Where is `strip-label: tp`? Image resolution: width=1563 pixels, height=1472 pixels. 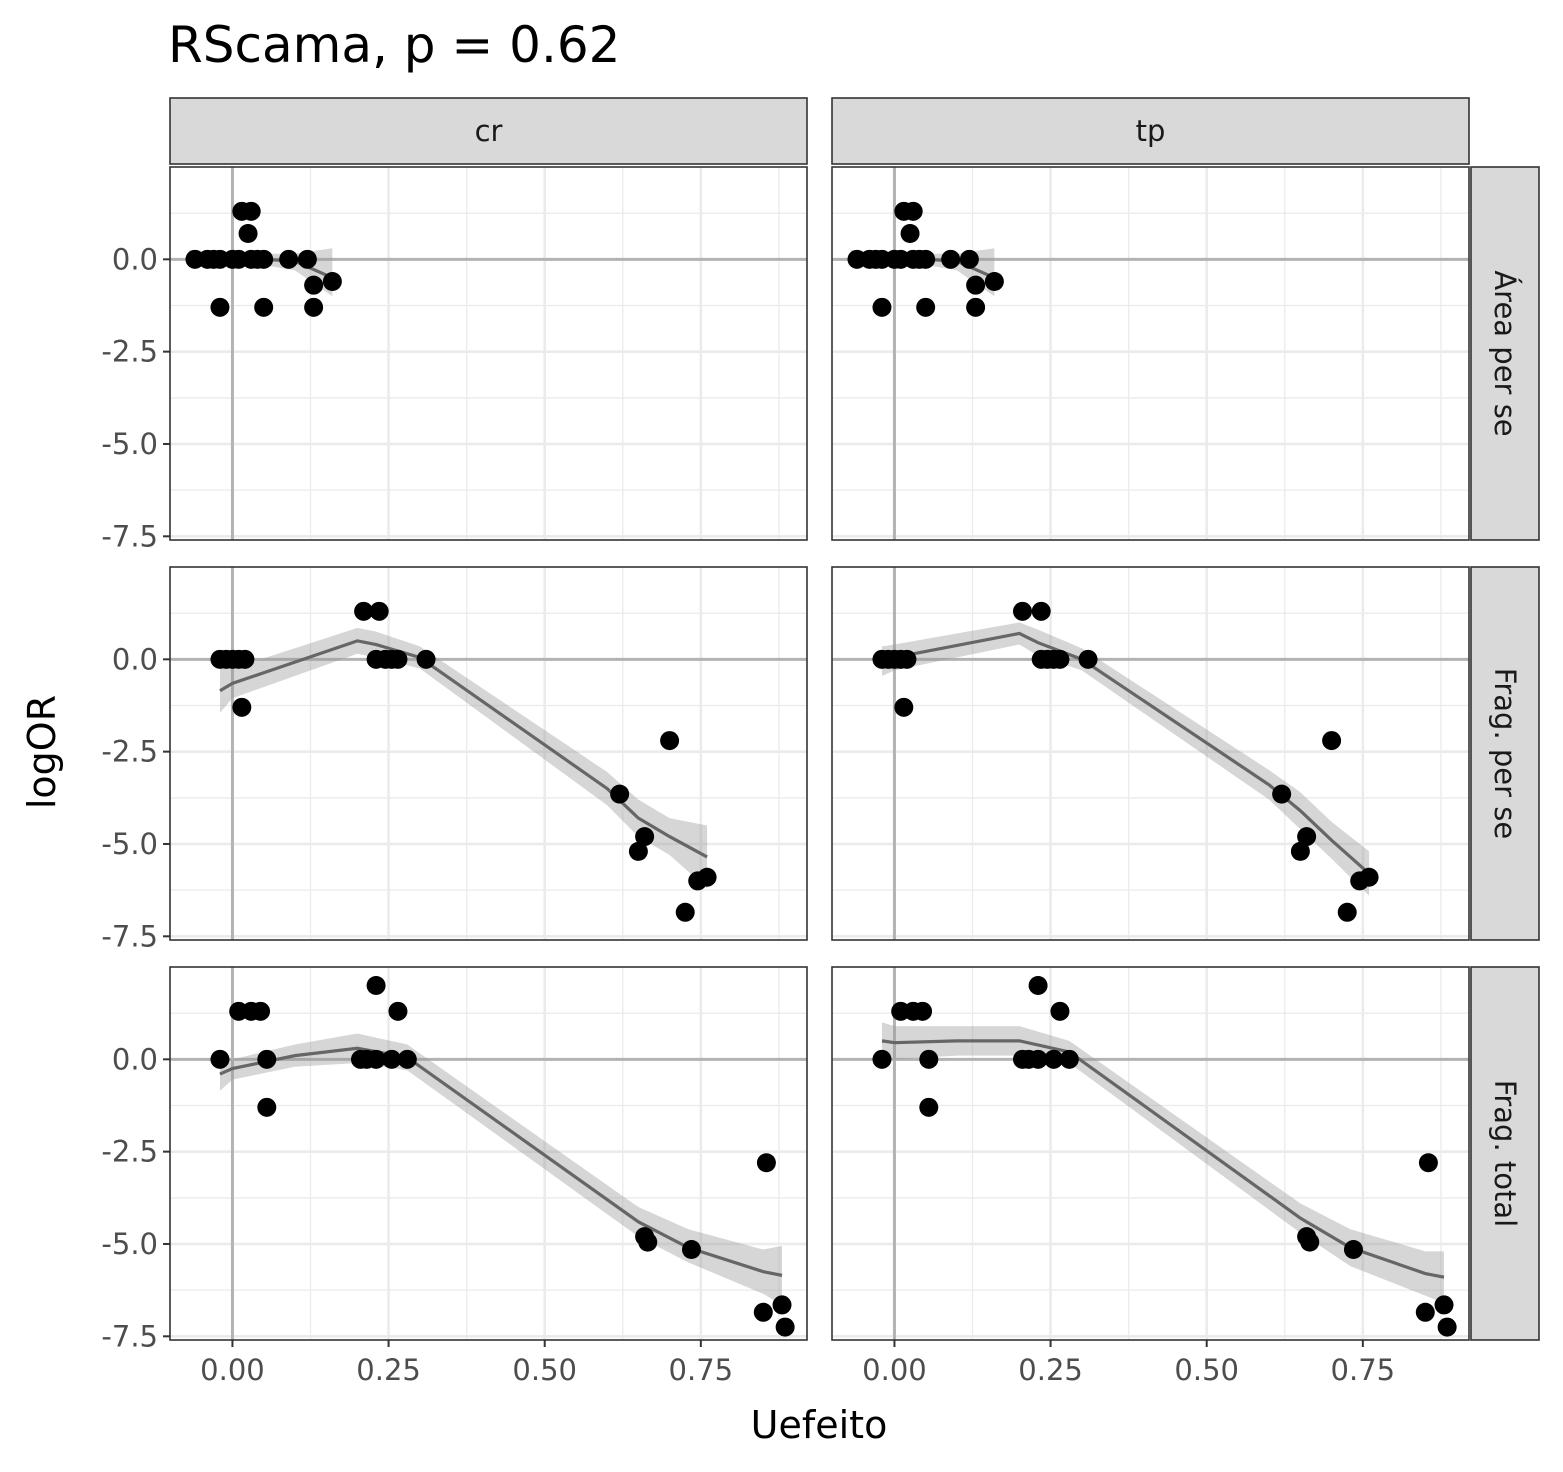
strip-label: tp is located at coordinates (1151, 131).